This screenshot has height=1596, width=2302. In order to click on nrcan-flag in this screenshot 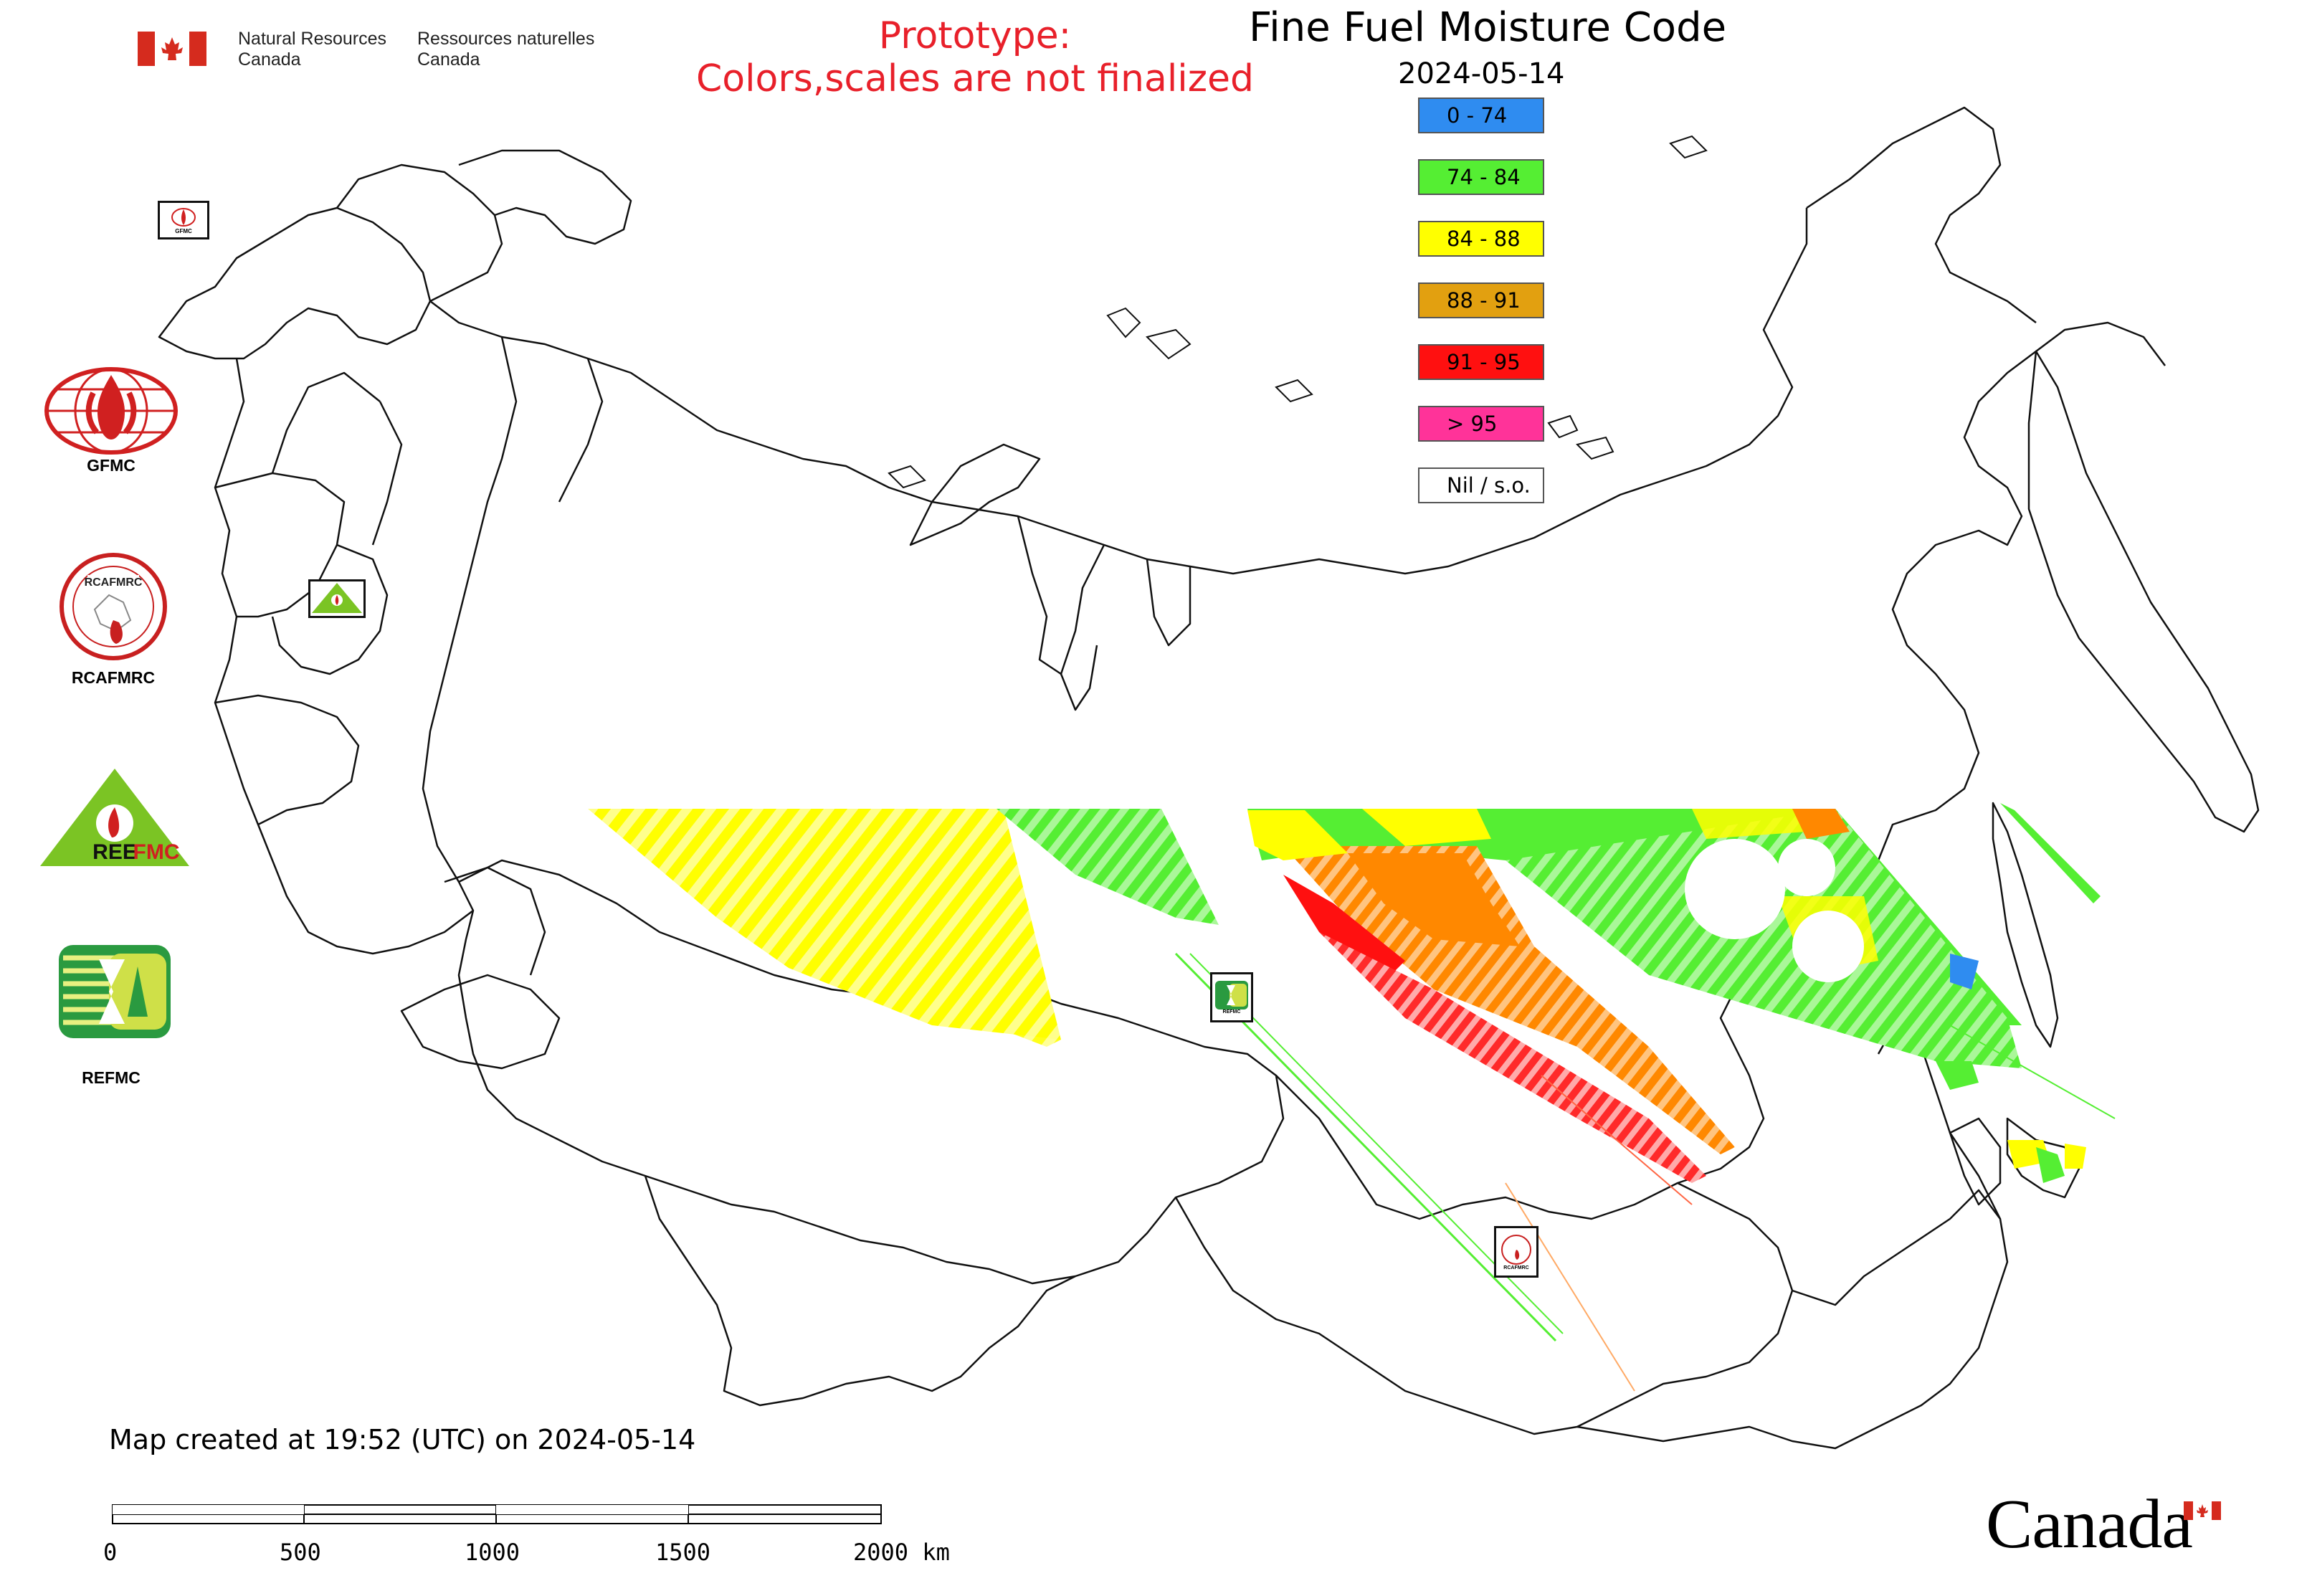, I will do `click(172, 49)`.